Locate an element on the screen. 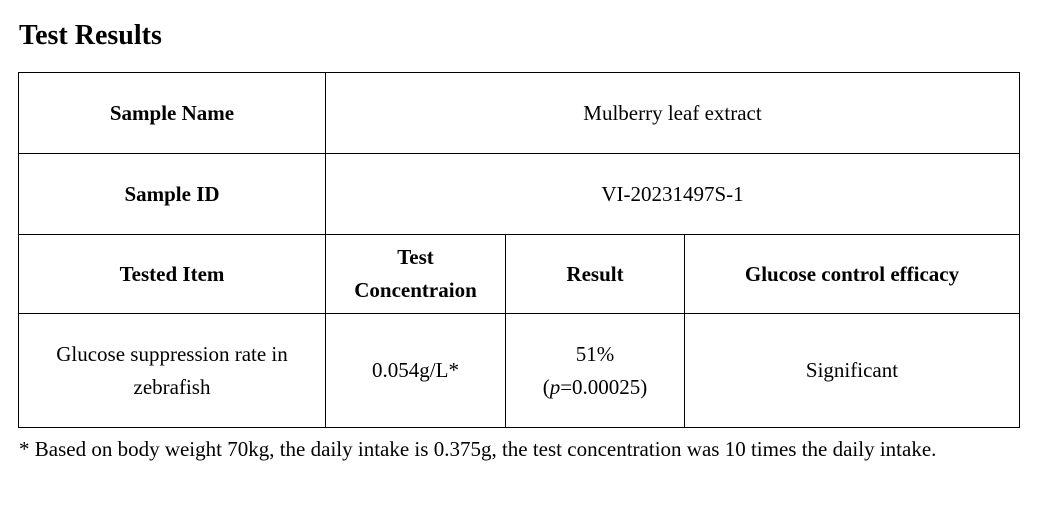  result-p-var: p is located at coordinates (555, 386).